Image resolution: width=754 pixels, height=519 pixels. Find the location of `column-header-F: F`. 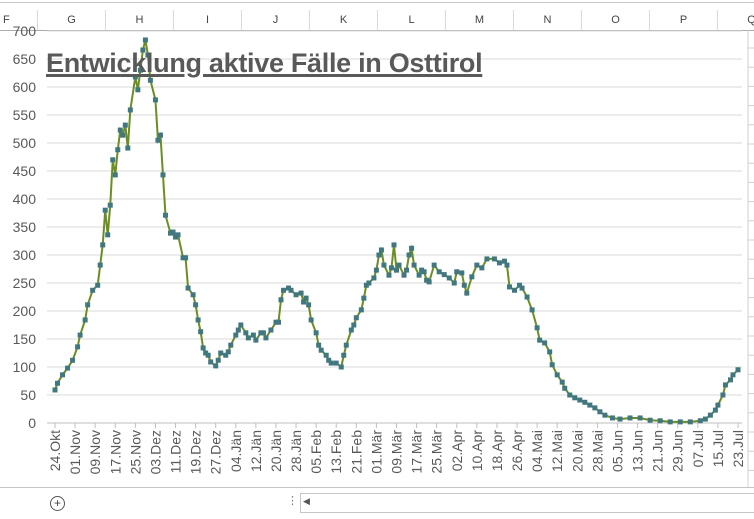

column-header-F: F is located at coordinates (19, 20).